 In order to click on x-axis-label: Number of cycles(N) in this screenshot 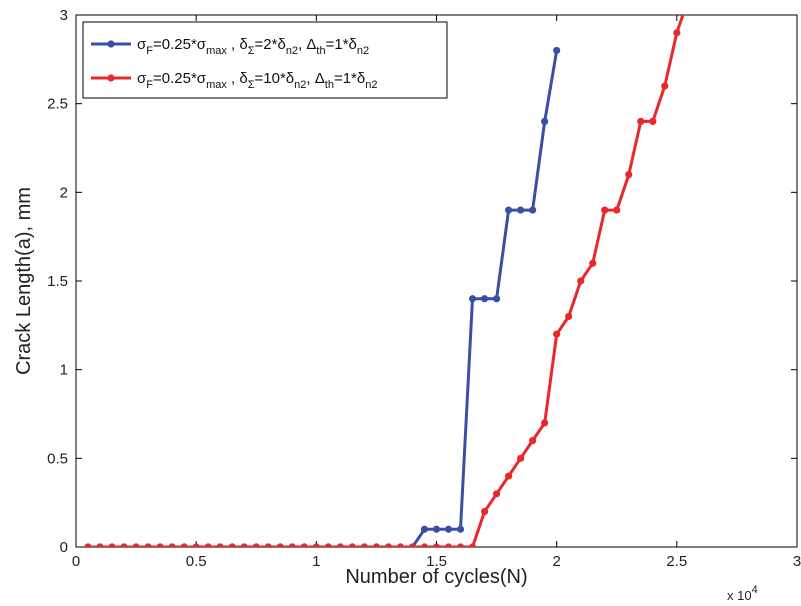, I will do `click(436, 577)`.